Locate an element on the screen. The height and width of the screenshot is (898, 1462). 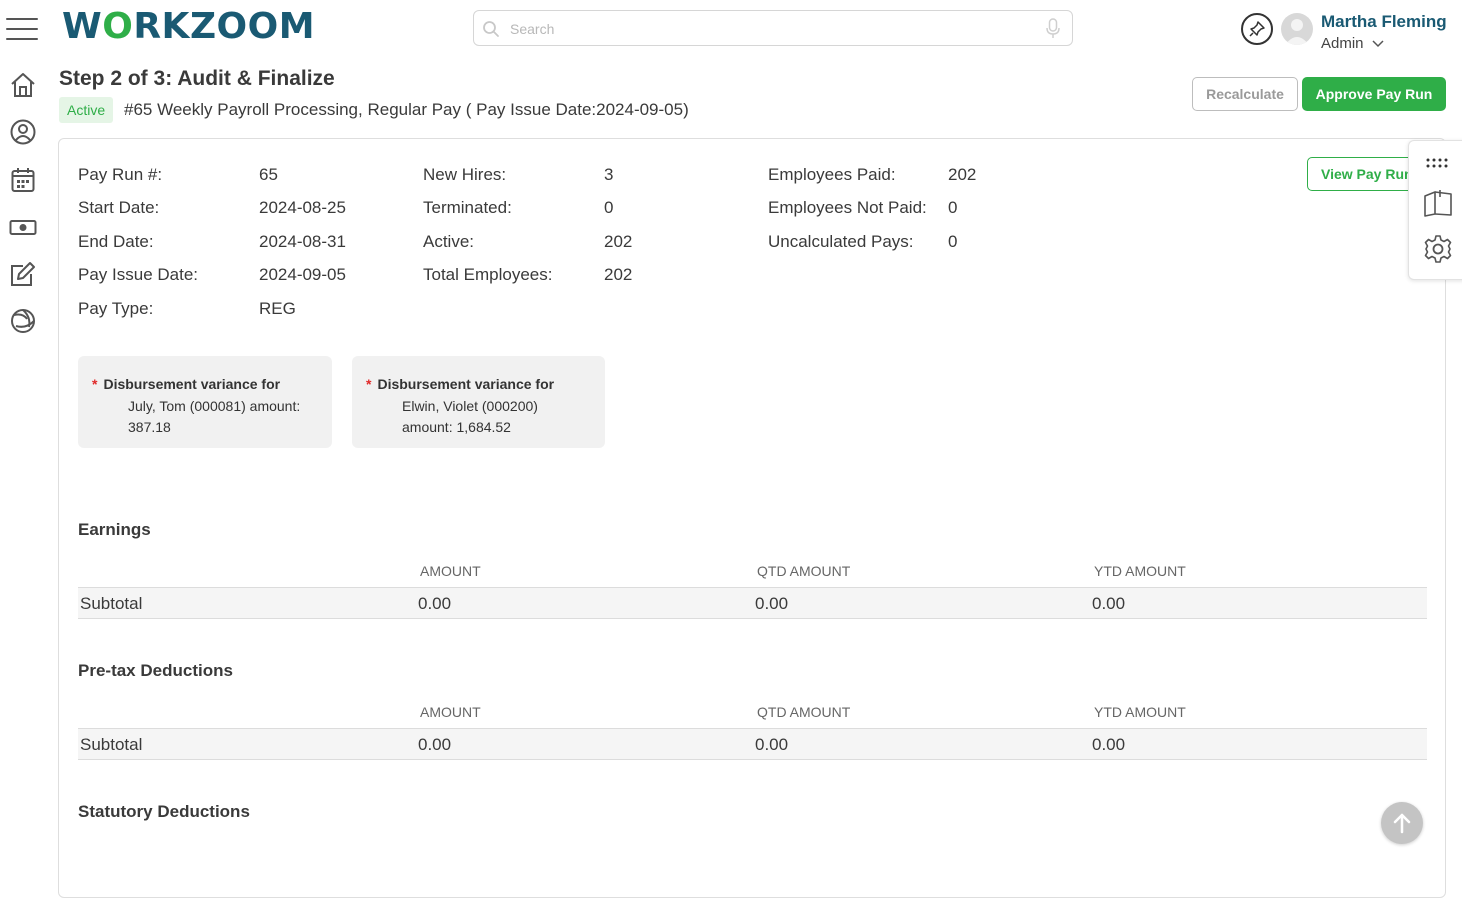
arrow-up-icon is located at coordinates (1402, 823).